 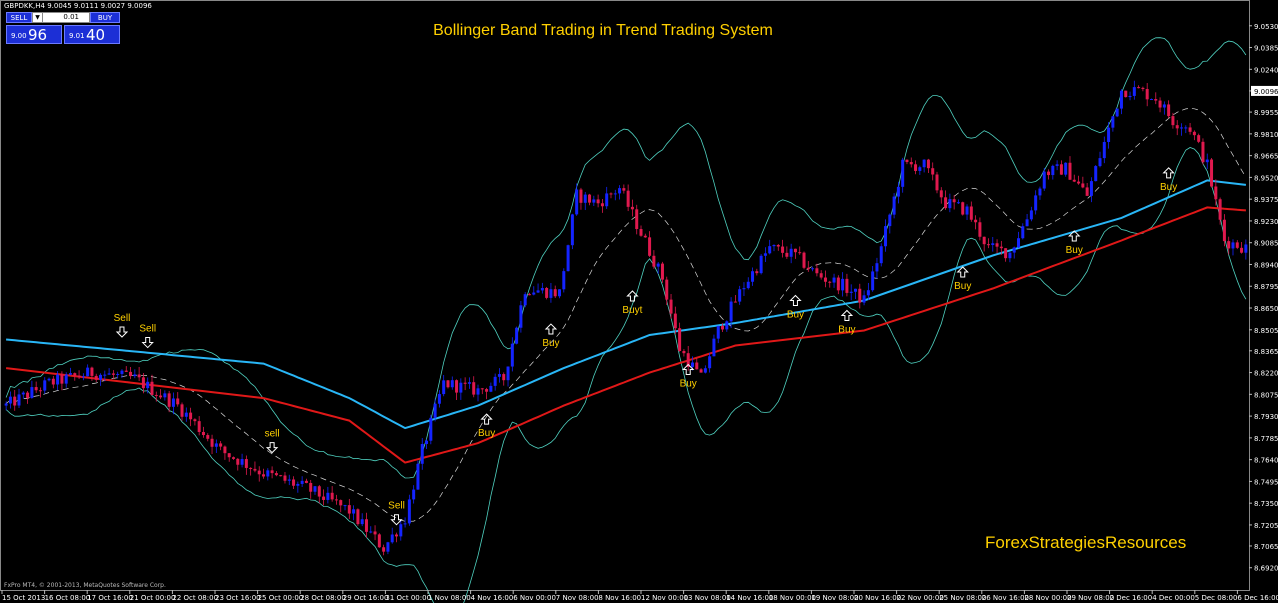 I want to click on x-tick-label: 18 Nov 00:00, so click(x=792, y=598).